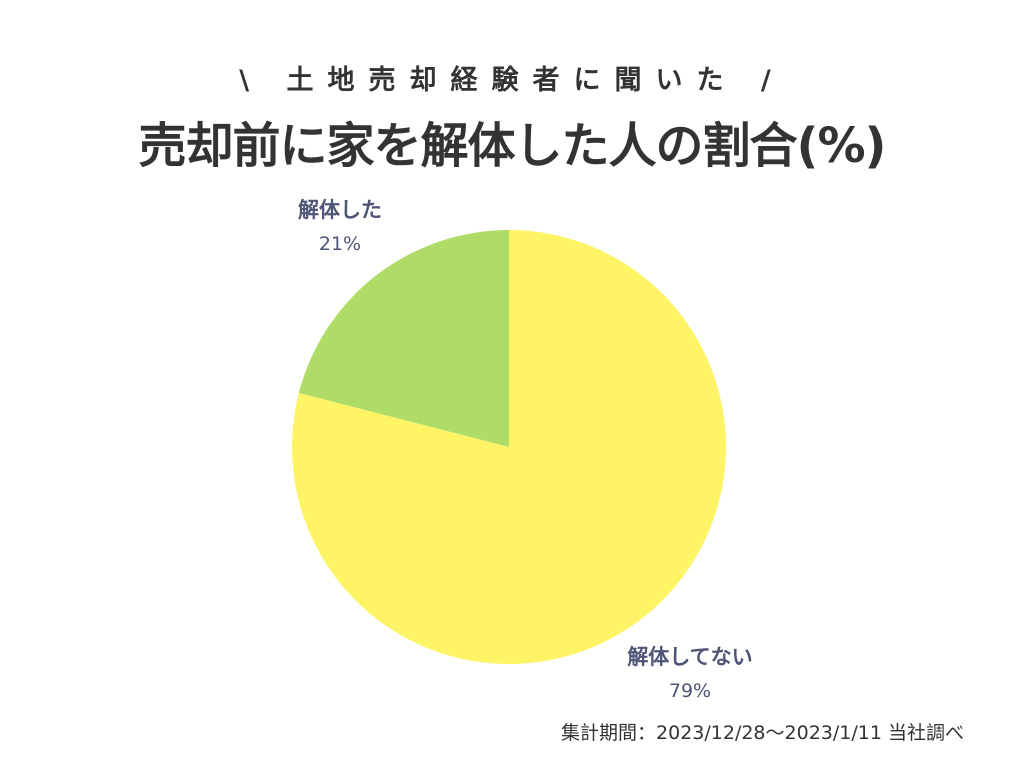 Image resolution: width=1024 pixels, height=768 pixels. Describe the element at coordinates (762, 733) in the screenshot. I see `survey-period-note: 集計期間：2023/12/28〜2023/1/11 当社調べ` at that location.